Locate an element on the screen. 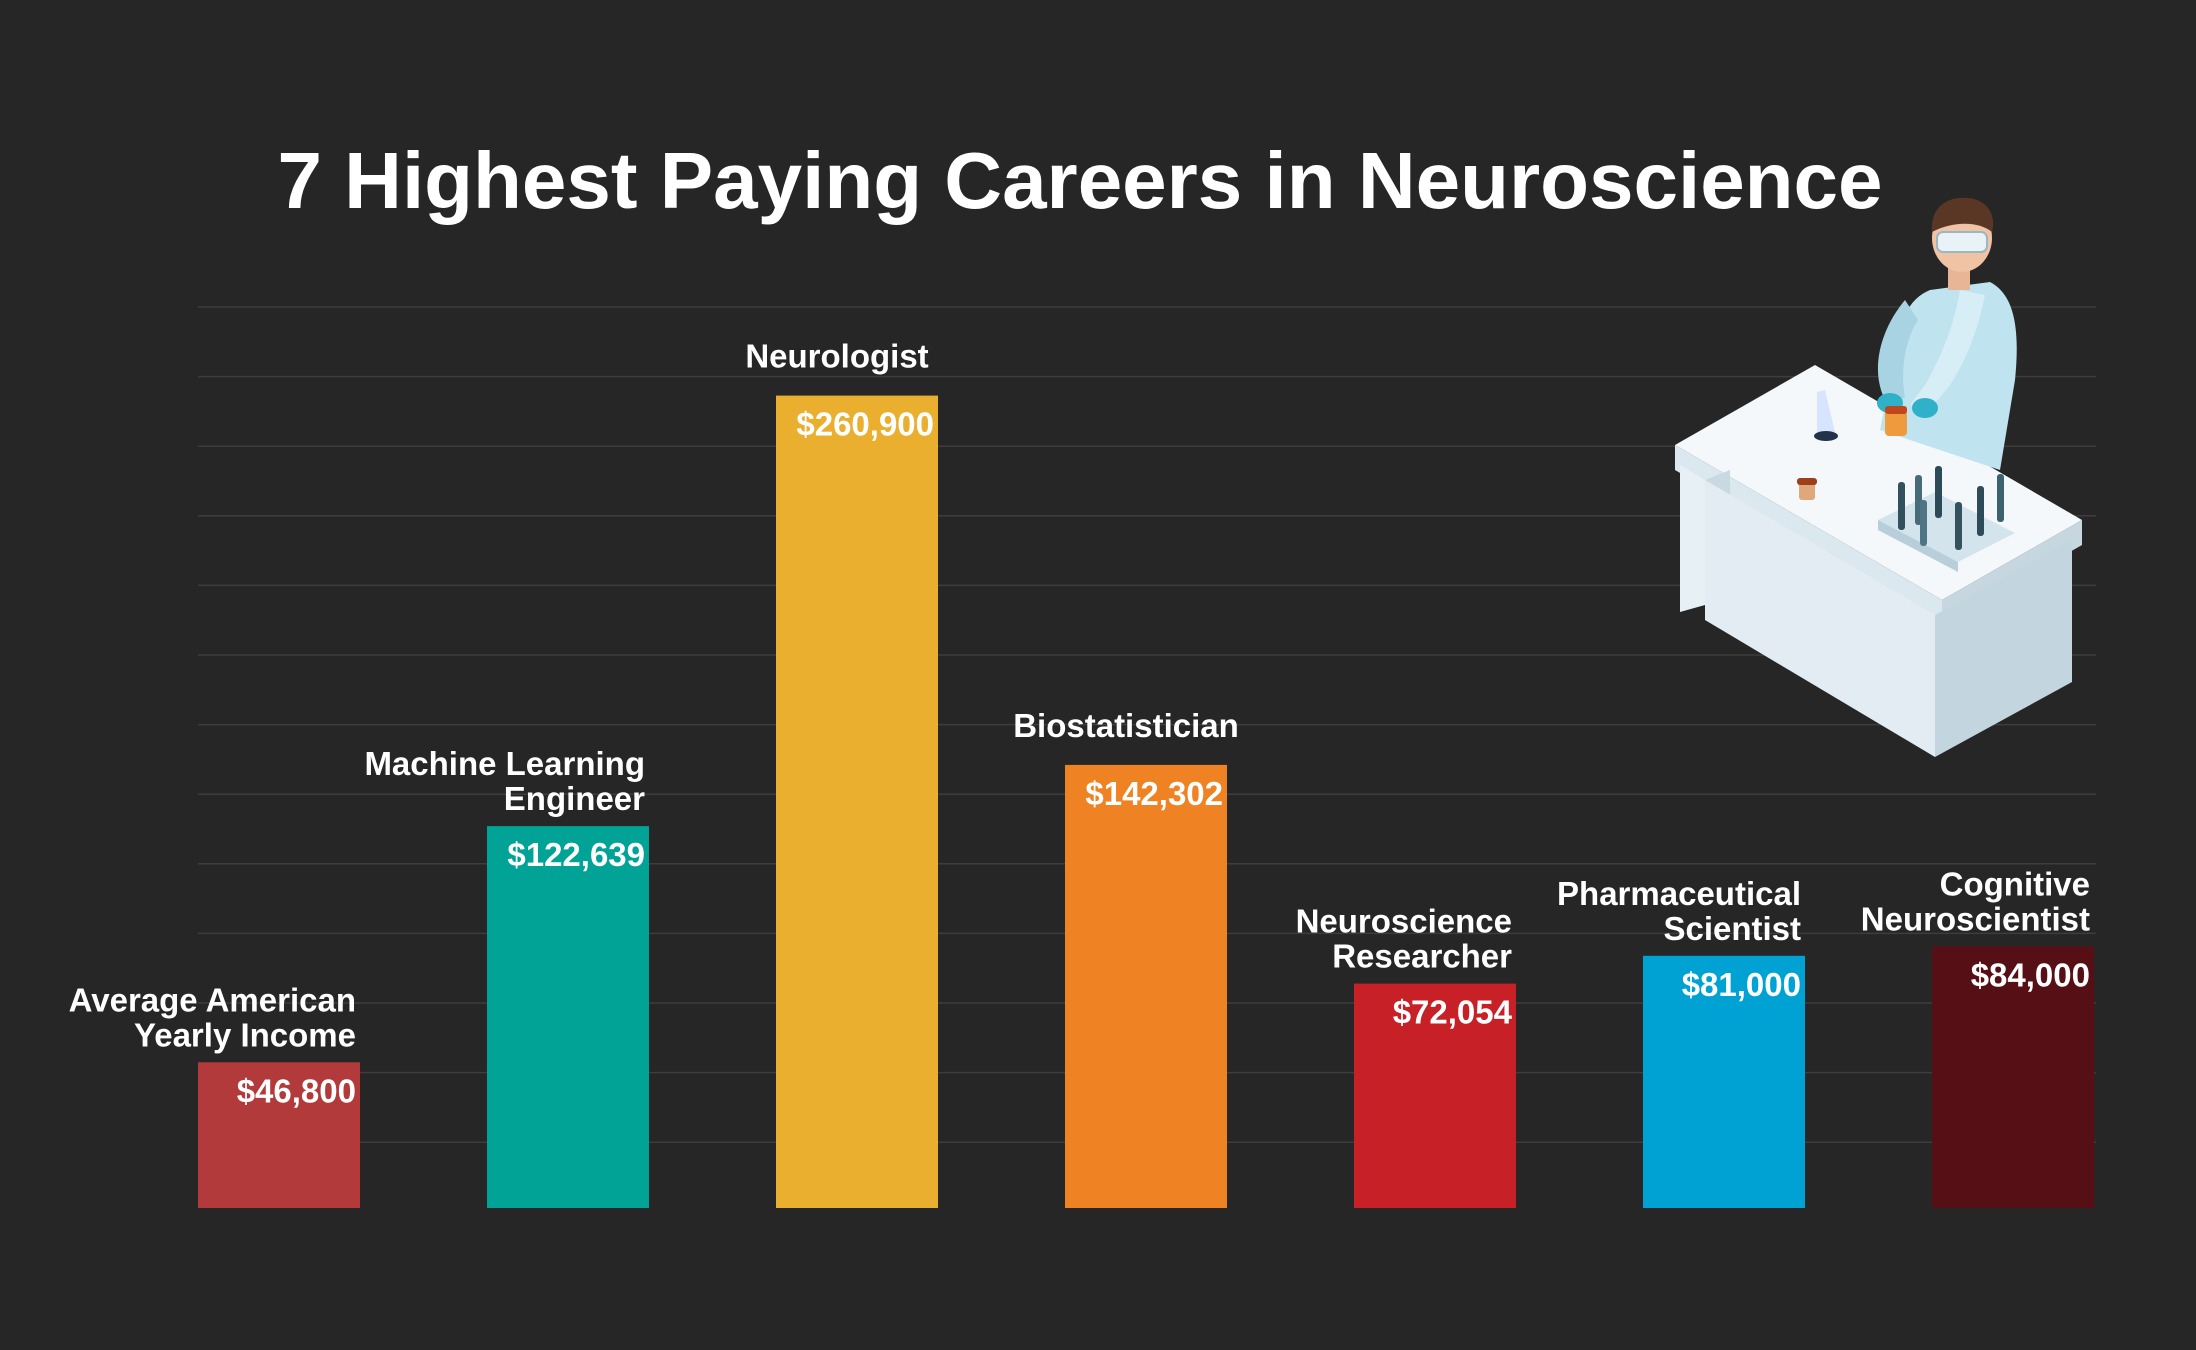  category-label-line: Neurologist is located at coordinates (836, 356).